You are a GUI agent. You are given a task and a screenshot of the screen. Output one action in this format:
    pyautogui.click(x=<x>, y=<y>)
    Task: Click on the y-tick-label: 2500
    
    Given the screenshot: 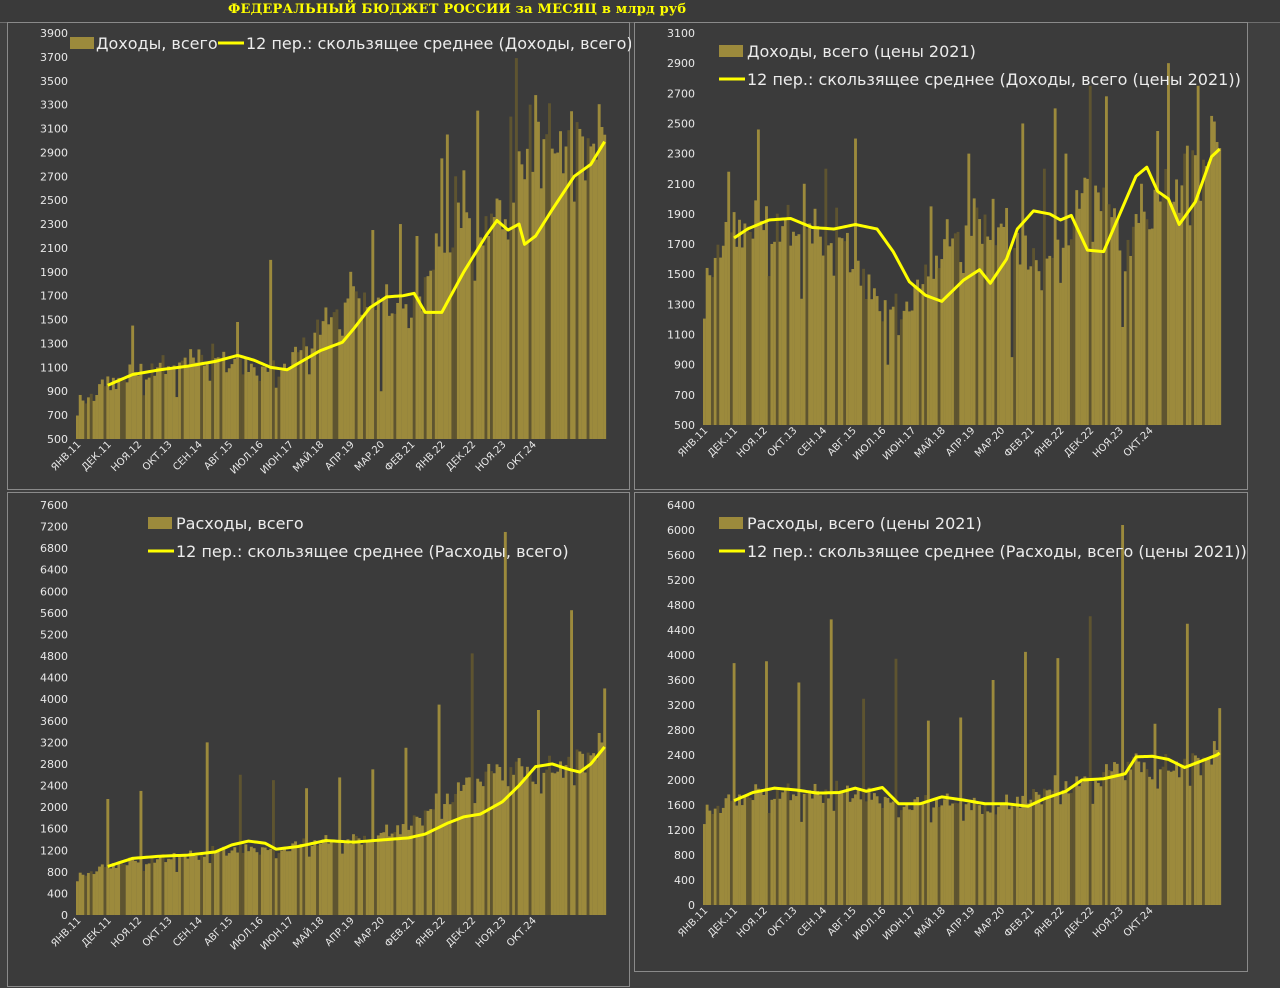 What is the action you would take?
    pyautogui.click(x=681, y=123)
    